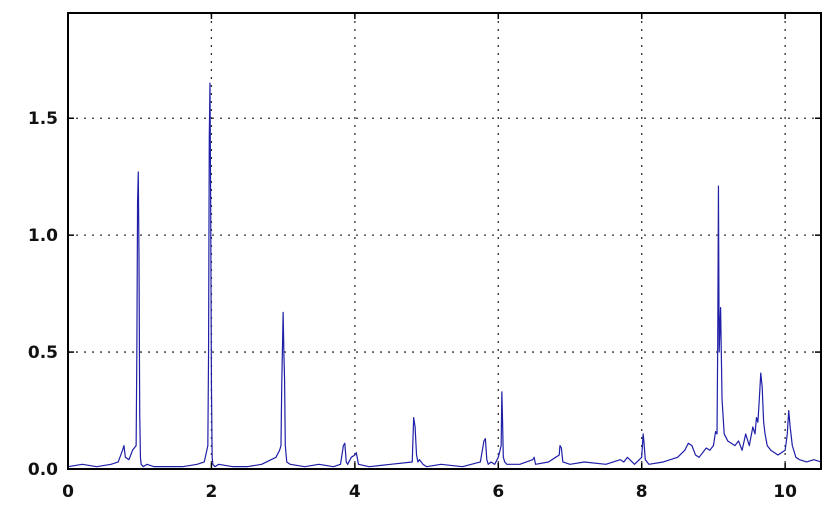 This screenshot has width=823, height=522. Describe the element at coordinates (43, 119) in the screenshot. I see `y-tick-label: 1.5` at that location.